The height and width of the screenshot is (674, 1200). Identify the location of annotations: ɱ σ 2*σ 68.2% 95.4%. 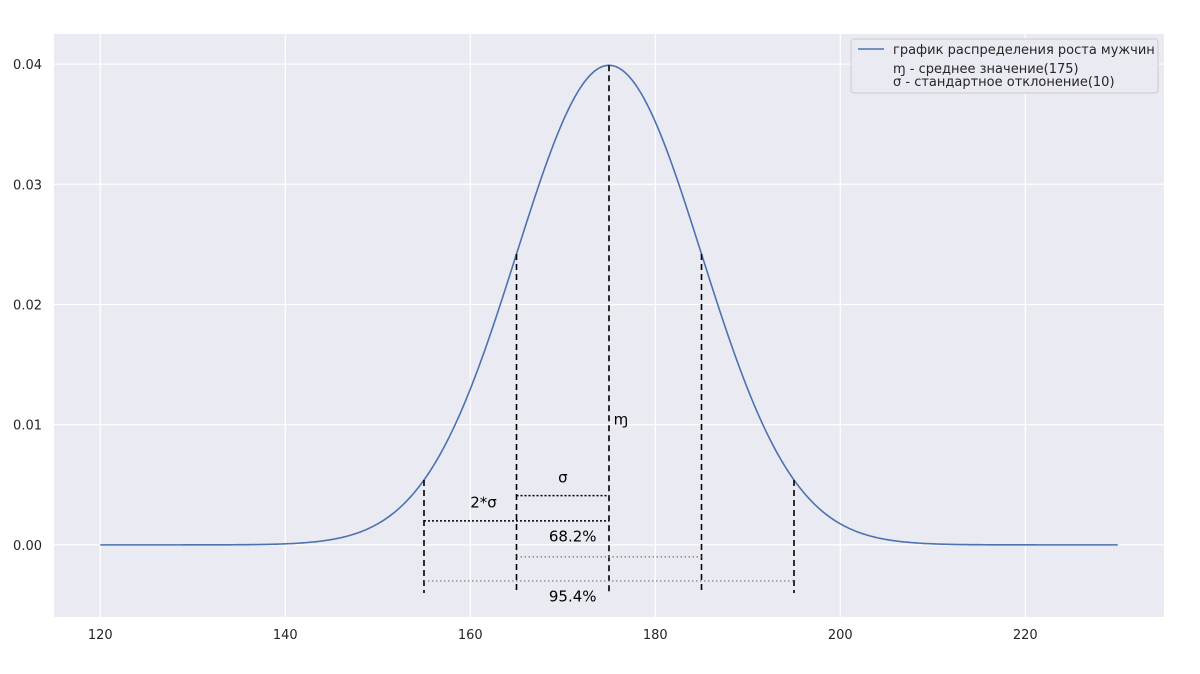
(549, 508).